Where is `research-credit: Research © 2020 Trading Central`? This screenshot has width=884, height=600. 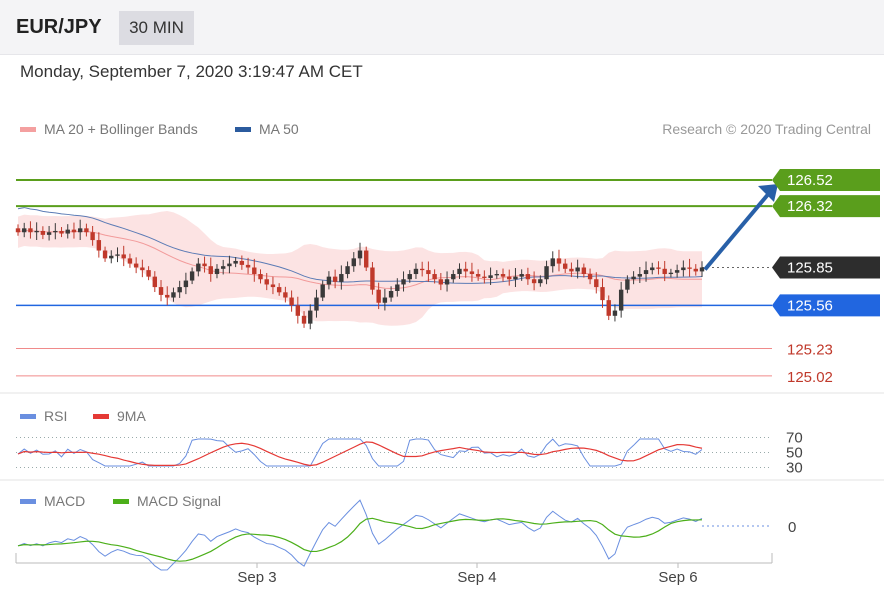 research-credit: Research © 2020 Trading Central is located at coordinates (766, 129).